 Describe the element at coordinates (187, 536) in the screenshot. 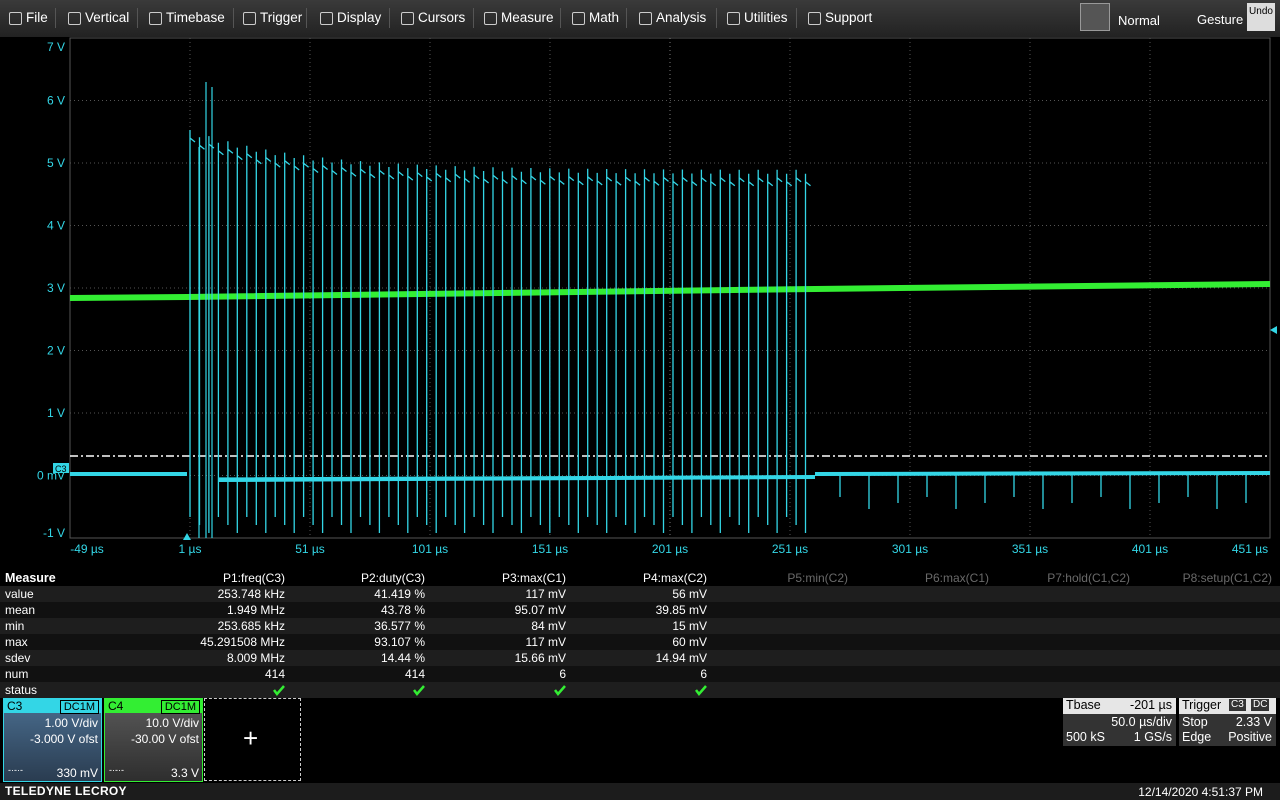

I see `trigger-position-marker` at that location.